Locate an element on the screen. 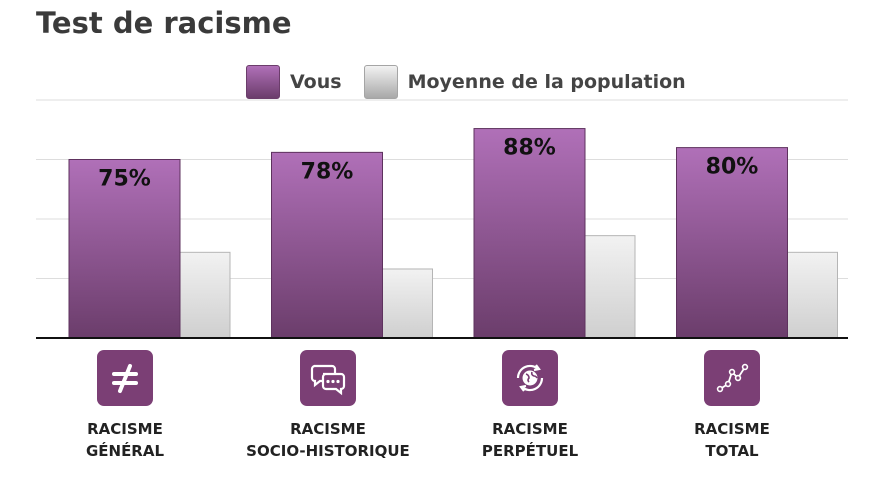 This screenshot has height=484, width=875. bar-value-label: 88% is located at coordinates (529, 148).